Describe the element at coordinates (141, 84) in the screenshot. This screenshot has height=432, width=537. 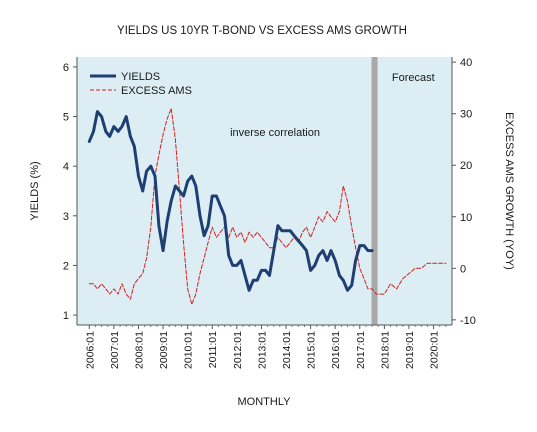
I see `legend: YIELDS EXCESS AMS` at that location.